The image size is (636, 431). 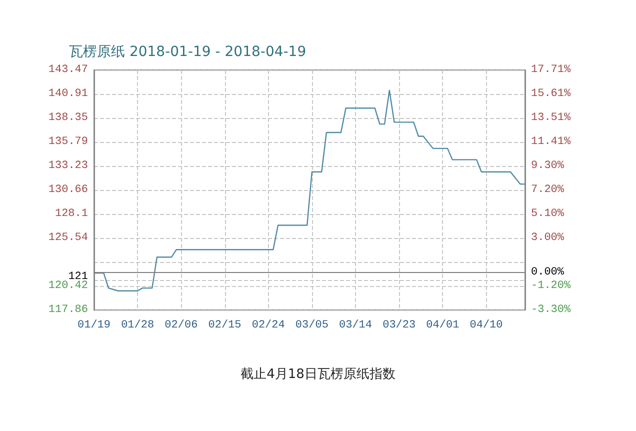 I want to click on y2-tick-label: 17.71%, so click(x=551, y=70).